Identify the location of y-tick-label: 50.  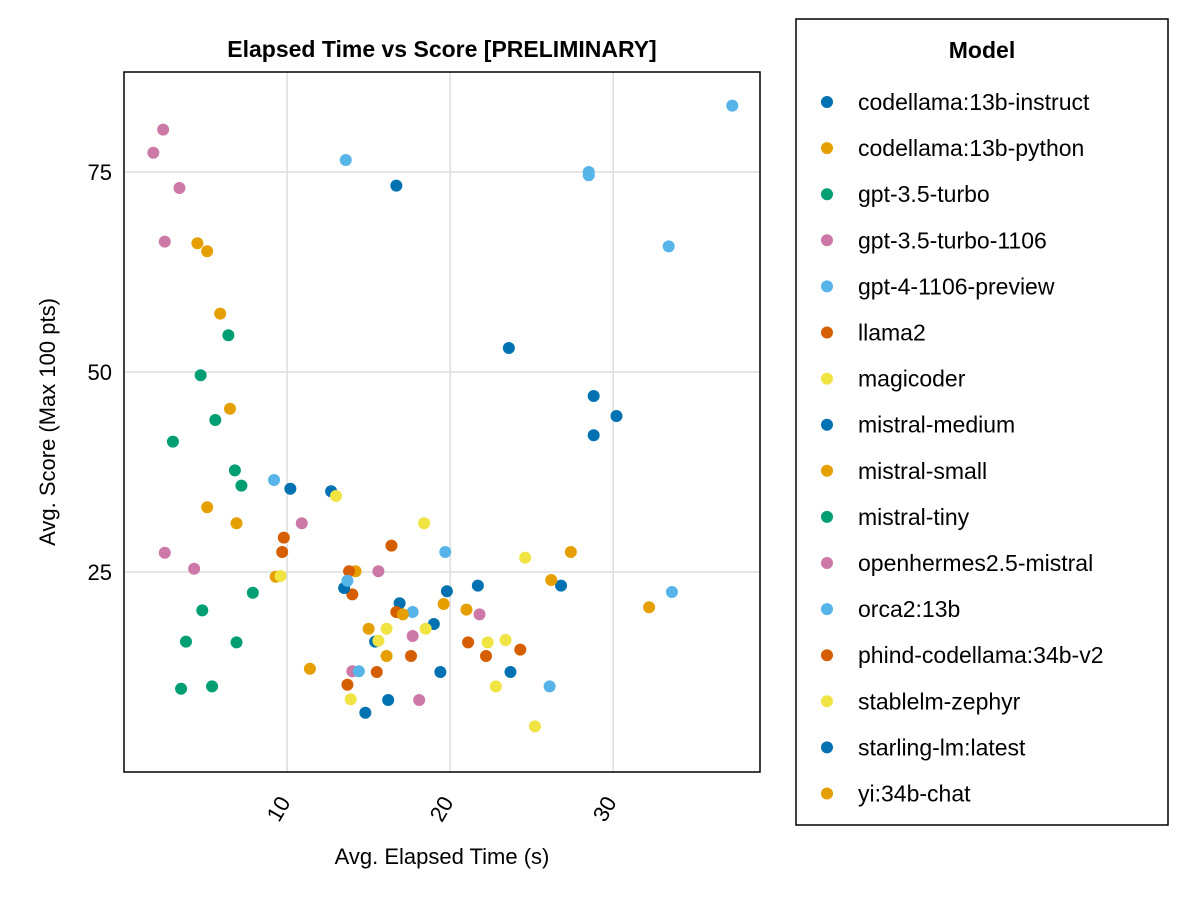
(100, 372).